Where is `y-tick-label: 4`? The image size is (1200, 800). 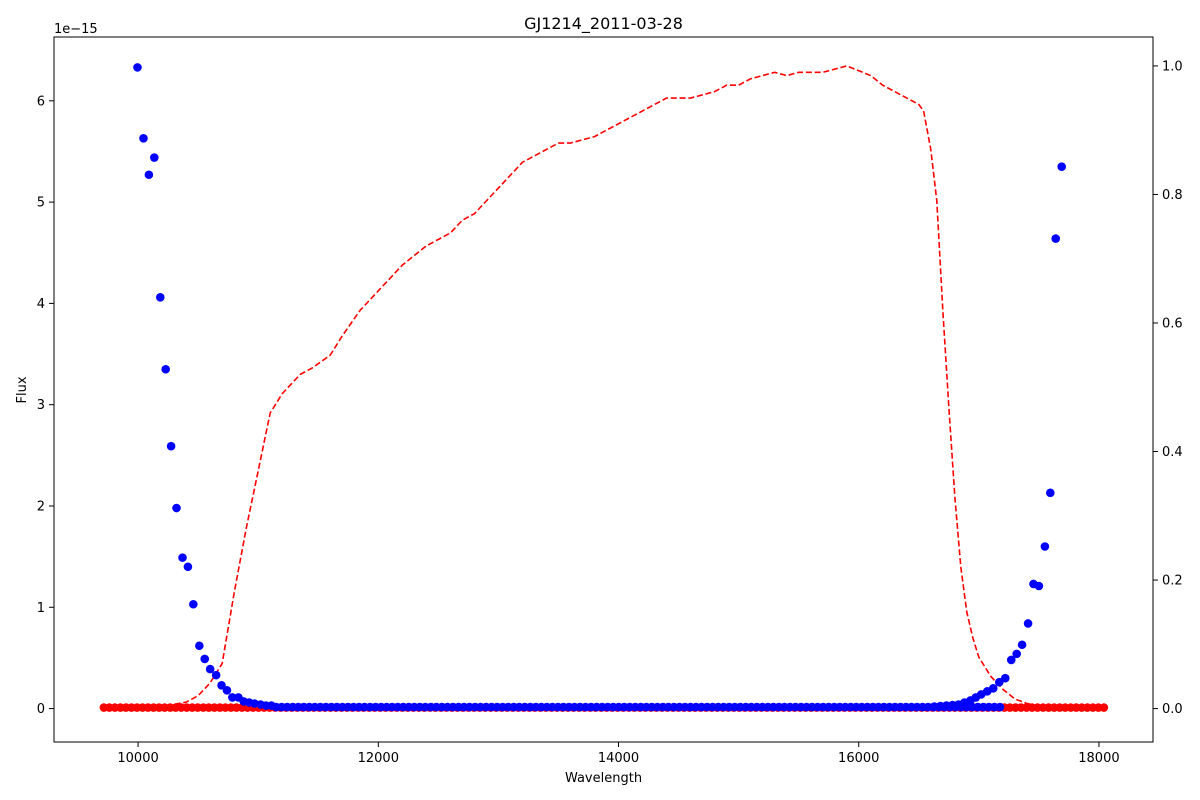
y-tick-label: 4 is located at coordinates (41, 304).